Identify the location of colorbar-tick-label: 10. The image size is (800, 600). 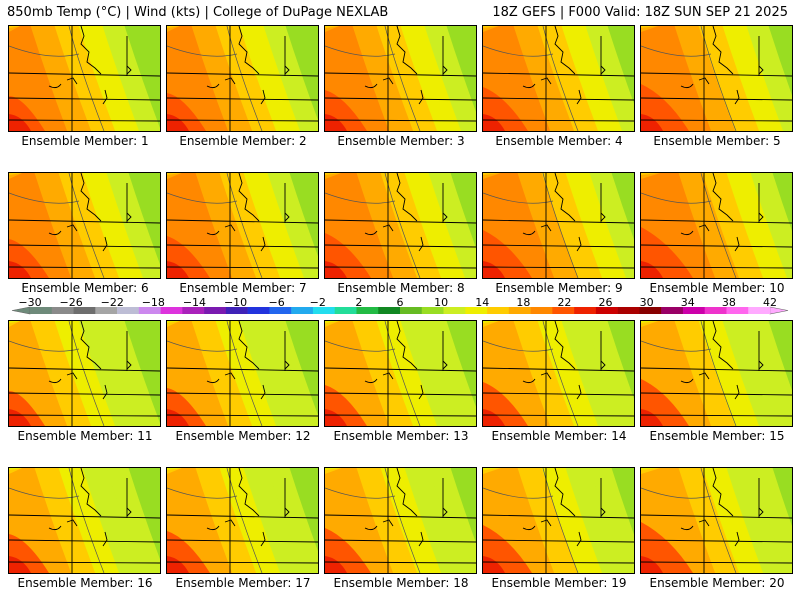
(441, 302).